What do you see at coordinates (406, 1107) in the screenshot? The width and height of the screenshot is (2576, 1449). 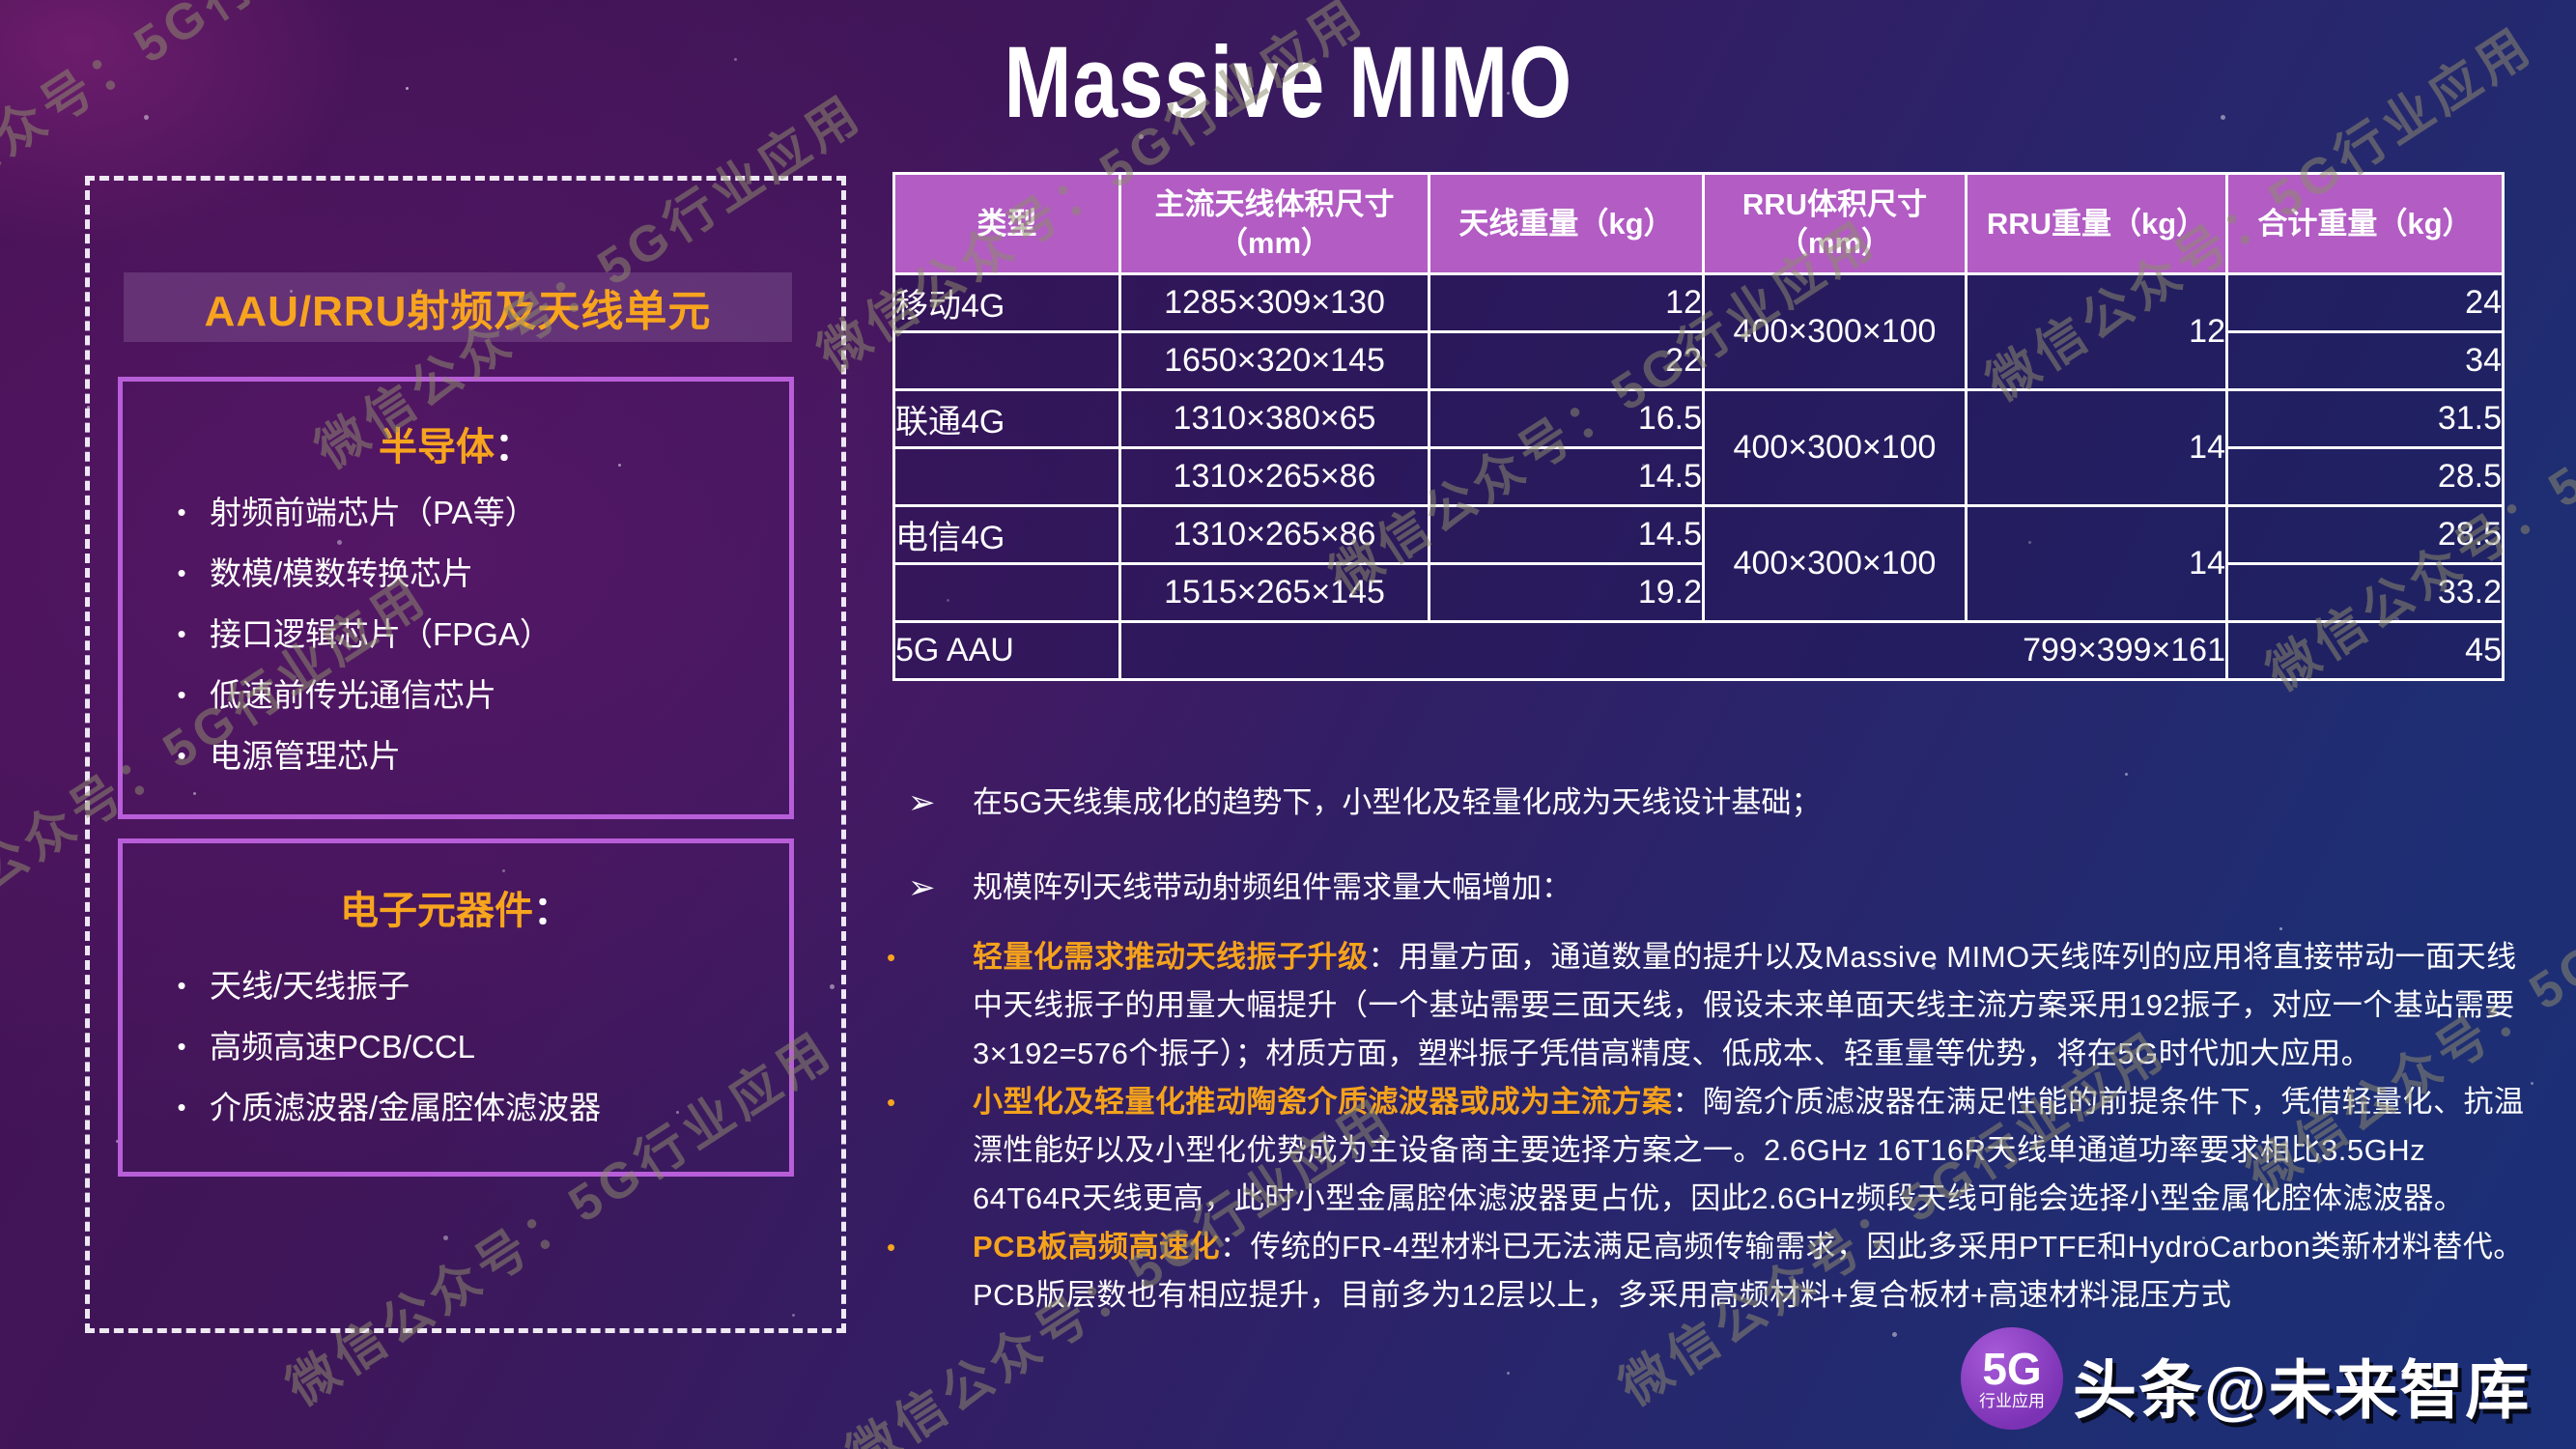 I see `list-item-label: 介质滤波器/金属腔体滤波器` at bounding box center [406, 1107].